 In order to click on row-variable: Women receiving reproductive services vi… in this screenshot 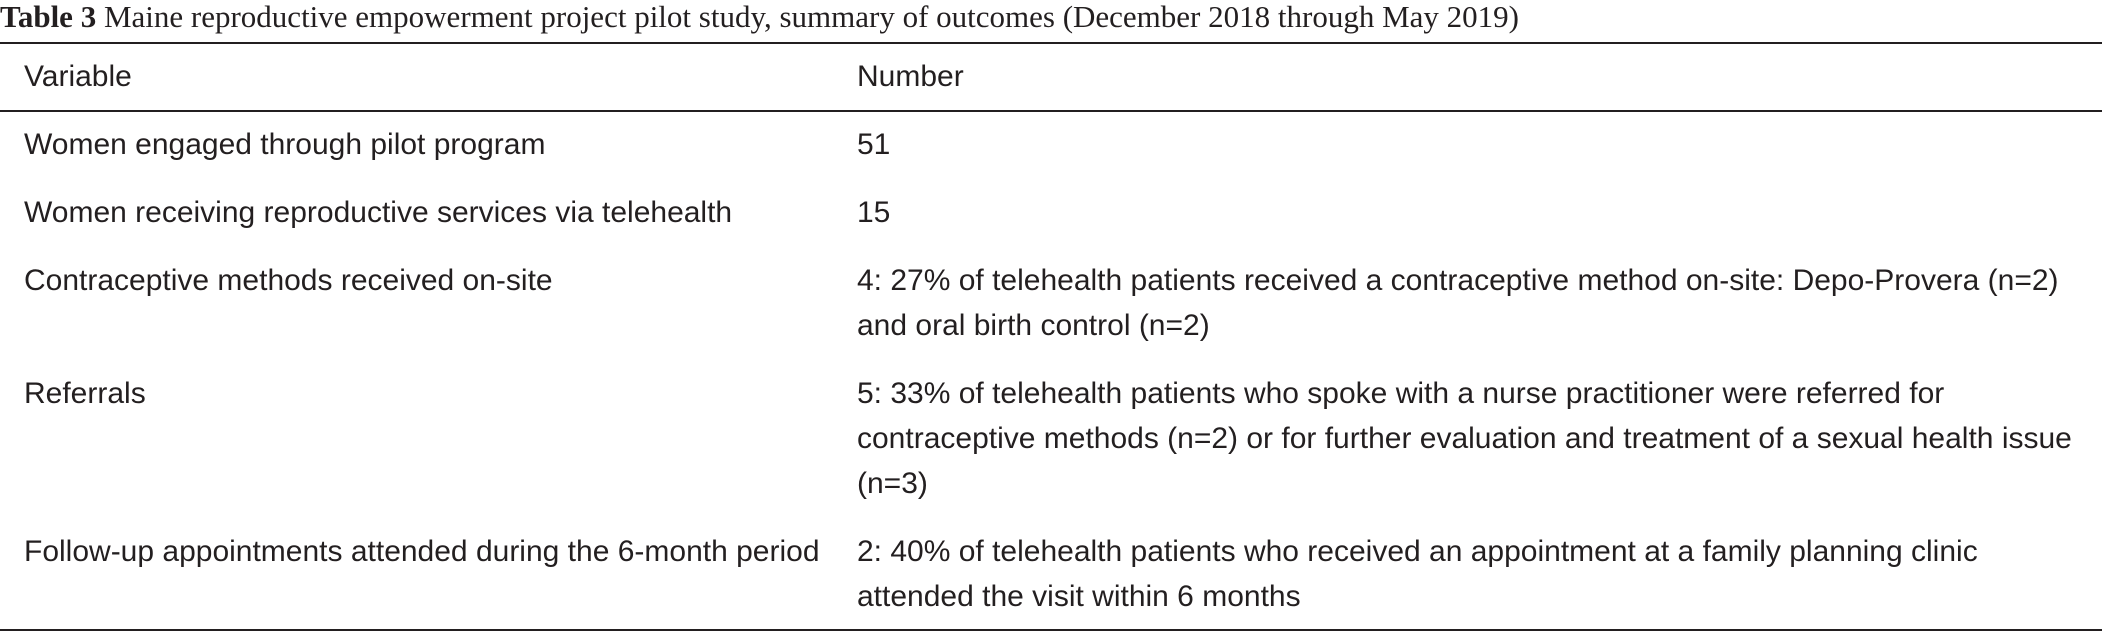, I will do `click(378, 212)`.